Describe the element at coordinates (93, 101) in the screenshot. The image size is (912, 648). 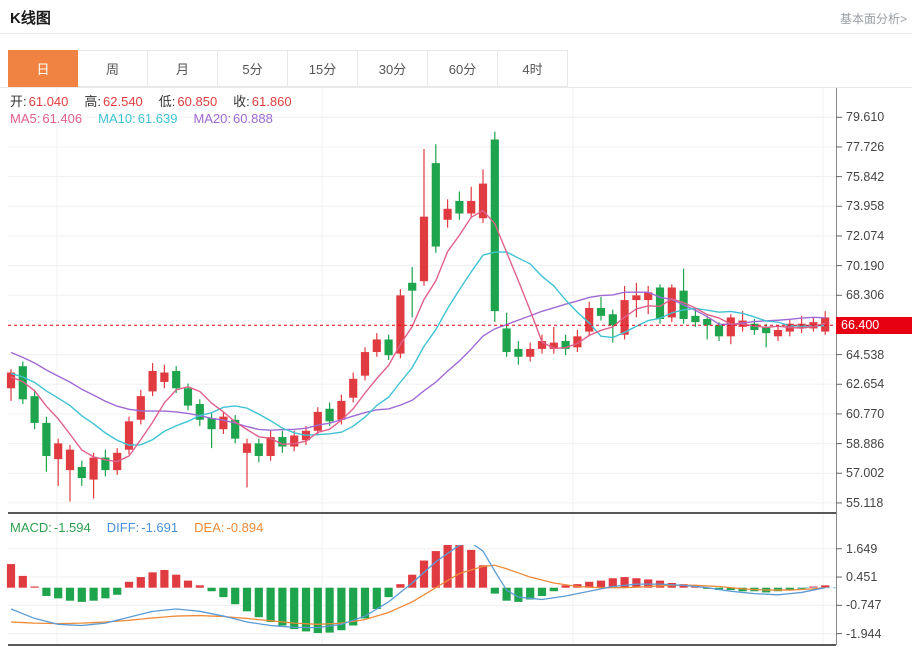
I see `readout-label: 高:` at that location.